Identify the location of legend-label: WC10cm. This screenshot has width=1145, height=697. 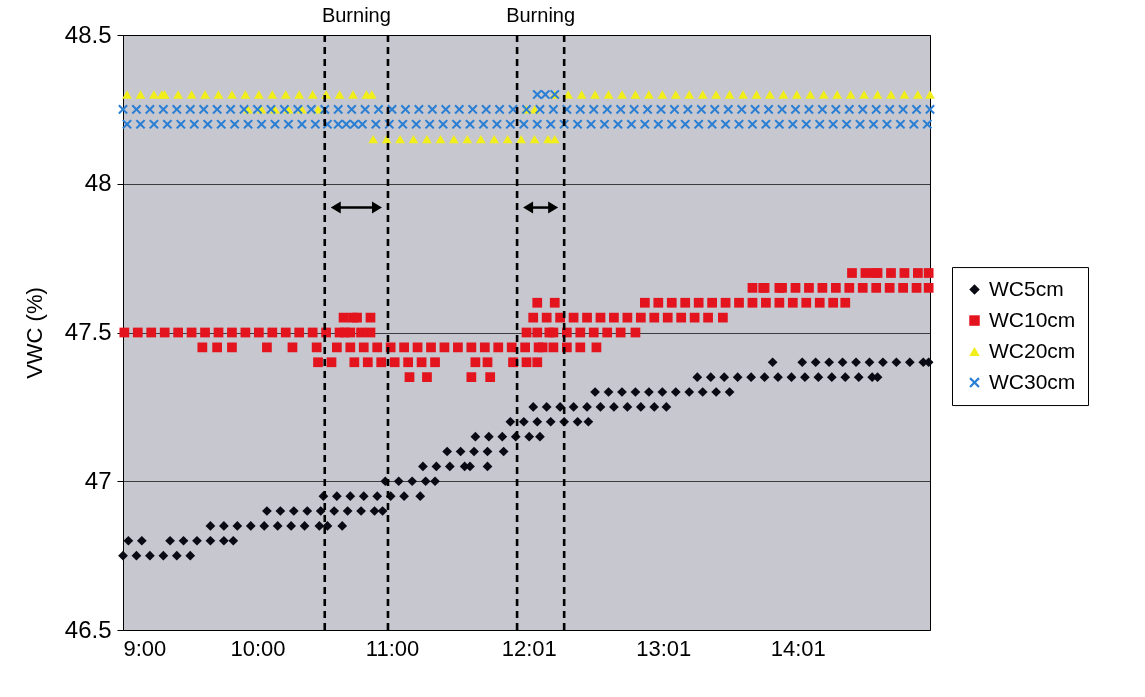
(1032, 319).